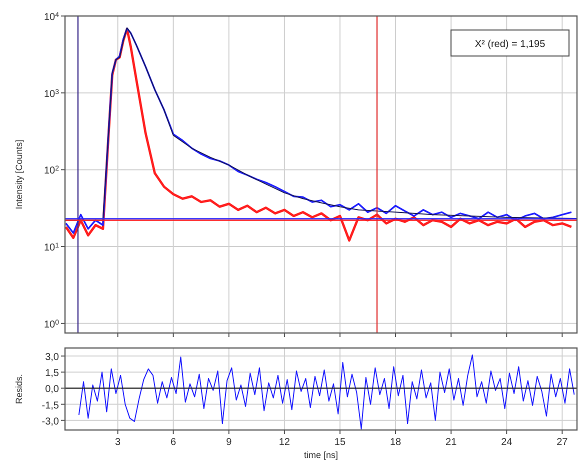  What do you see at coordinates (51, 406) in the screenshot?
I see `y-tick-label: -1,5` at bounding box center [51, 406].